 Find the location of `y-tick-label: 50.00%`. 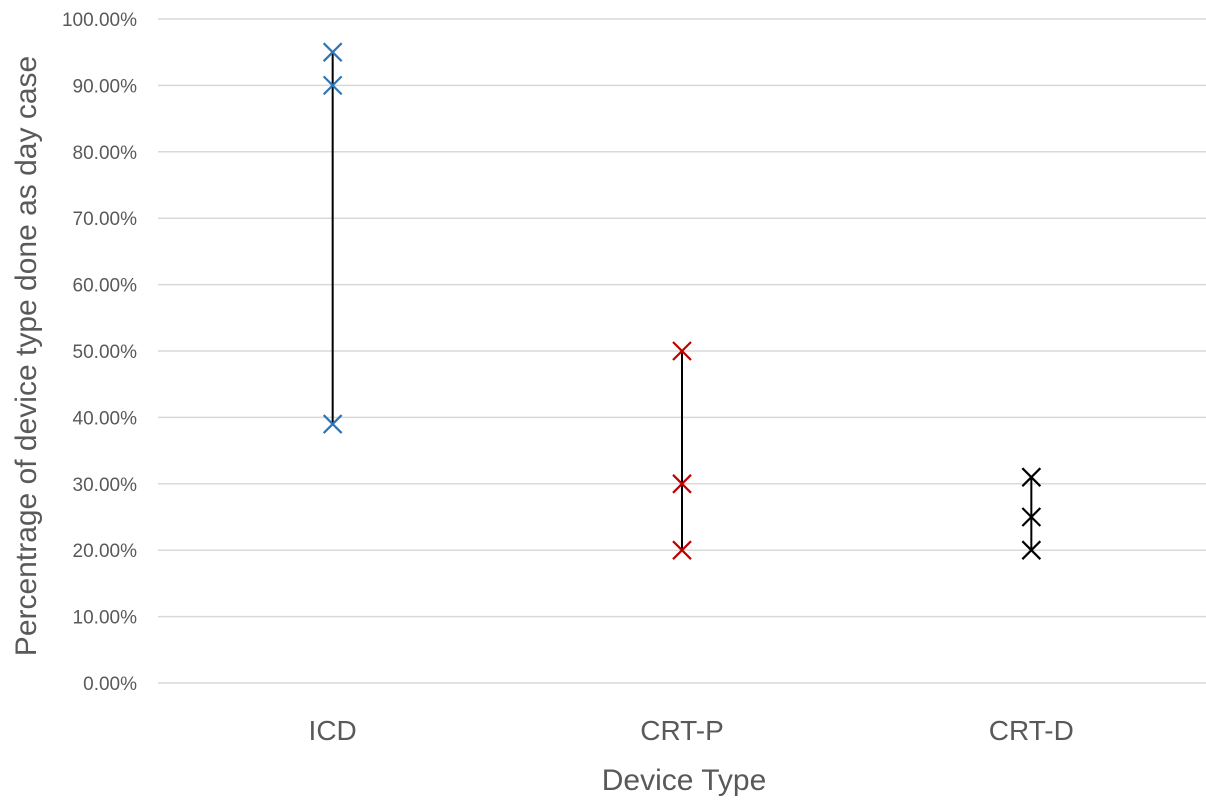

y-tick-label: 50.00% is located at coordinates (105, 352).